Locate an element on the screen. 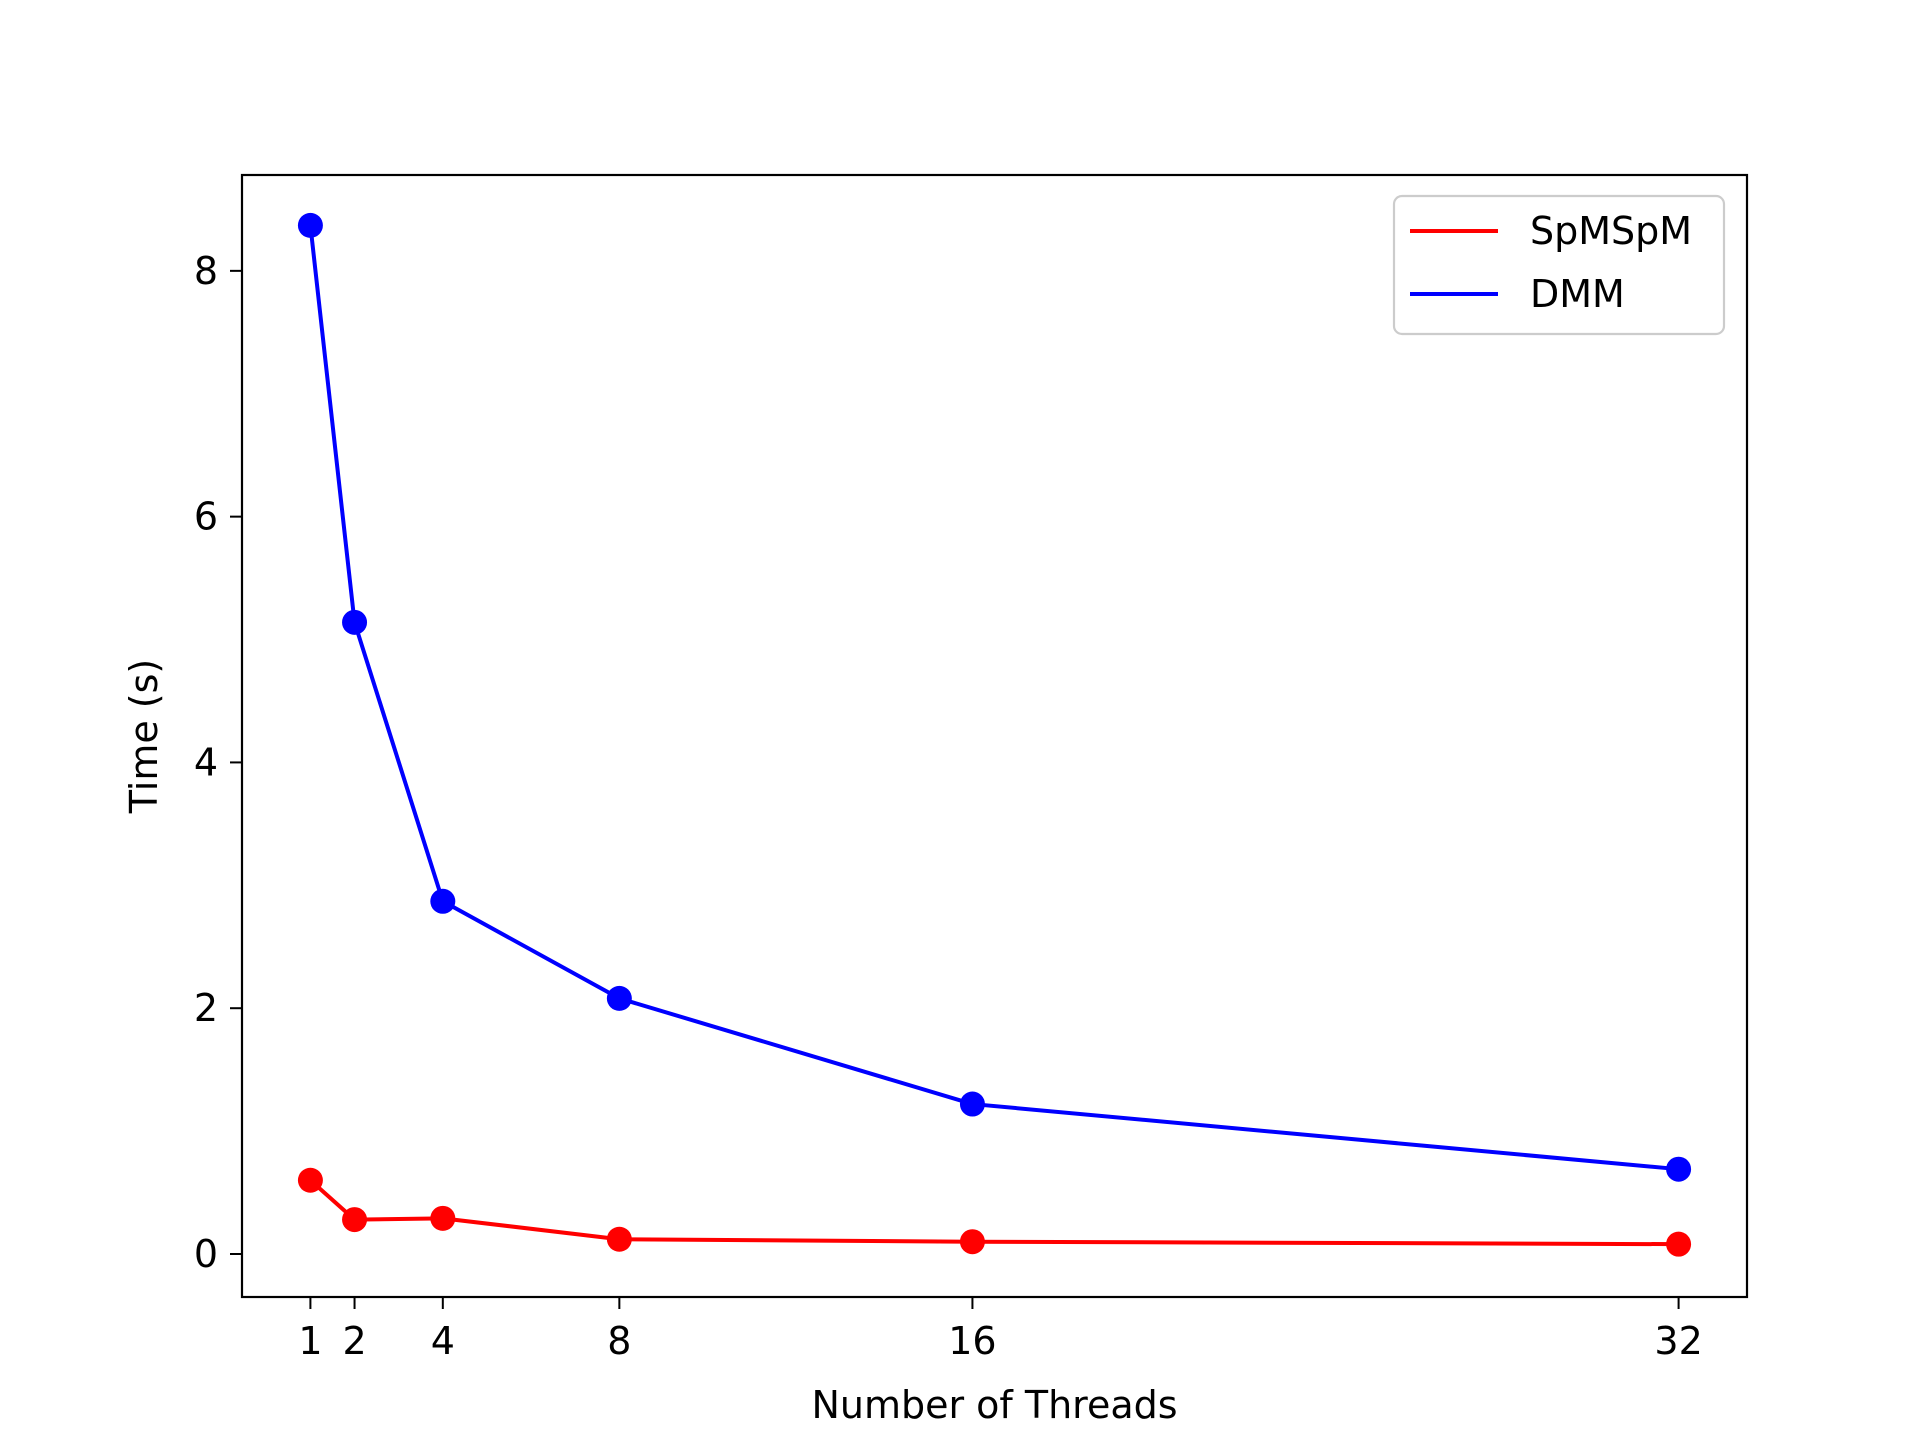 The height and width of the screenshot is (1444, 1920). y-tick-label: 2 is located at coordinates (206, 1008).